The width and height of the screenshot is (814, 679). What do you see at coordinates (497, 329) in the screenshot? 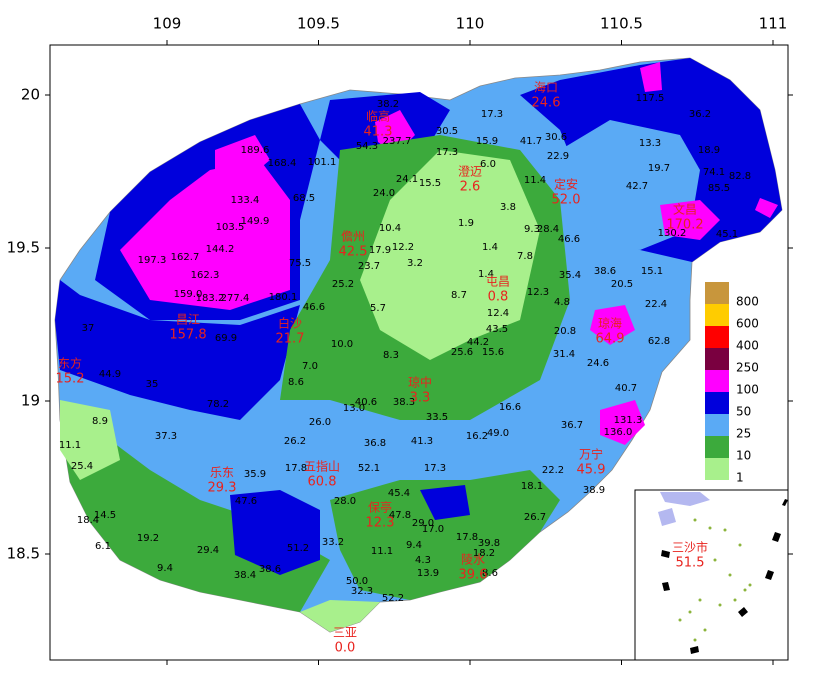
I see `station-value: 43.5` at bounding box center [497, 329].